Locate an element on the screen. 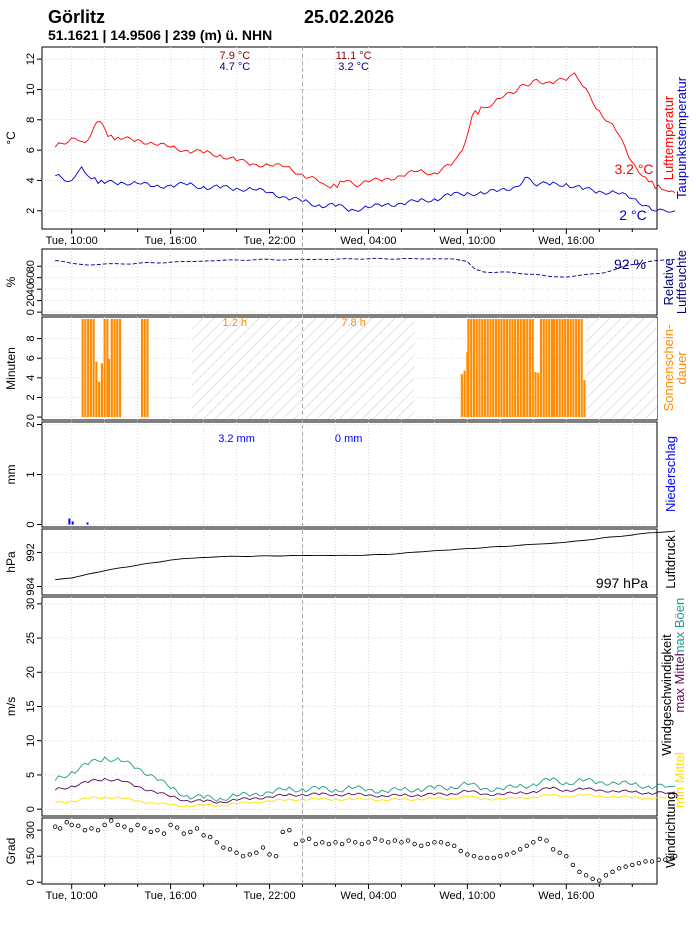 Image resolution: width=696 pixels, height=930 pixels. y-tick-label: 40 is located at coordinates (31, 289).